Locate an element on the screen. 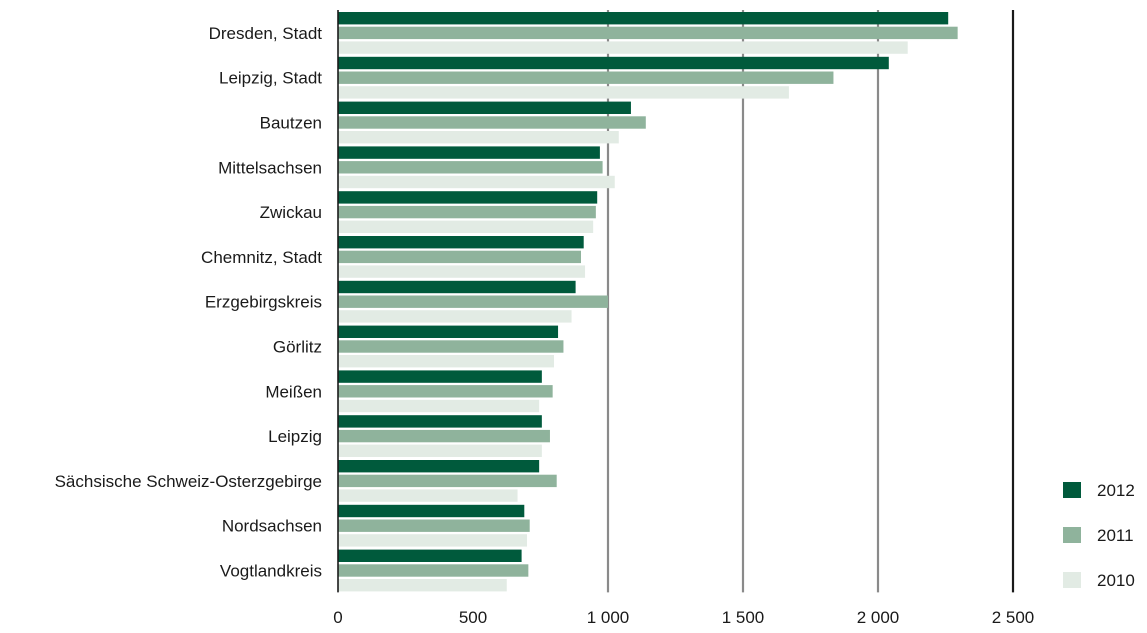 This screenshot has height=633, width=1147. x-tick-label: 2 500 is located at coordinates (1013, 617).